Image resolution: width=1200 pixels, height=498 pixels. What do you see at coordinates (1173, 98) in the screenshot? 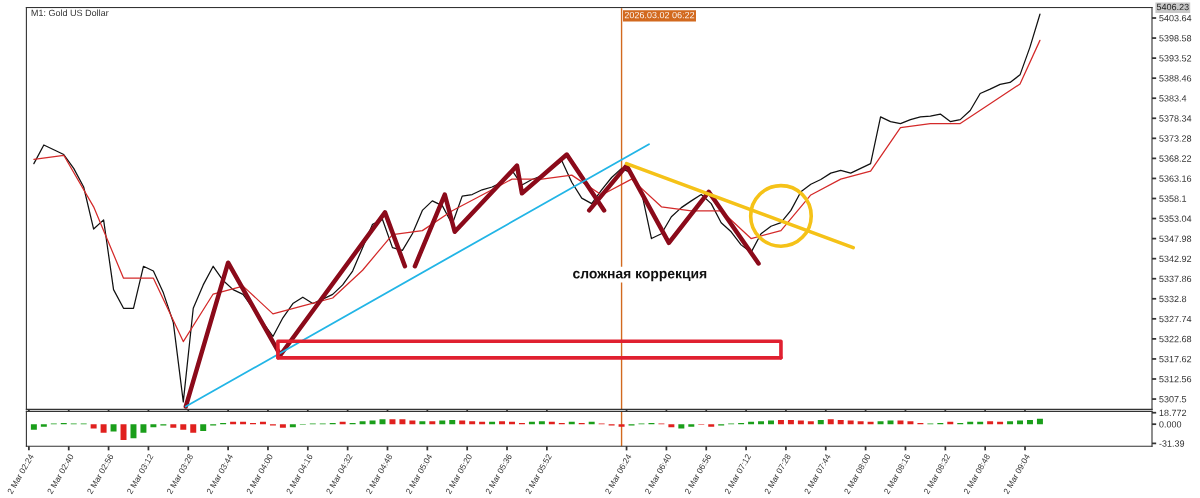
I see `y-tick-label: 5383.4` at bounding box center [1173, 98].